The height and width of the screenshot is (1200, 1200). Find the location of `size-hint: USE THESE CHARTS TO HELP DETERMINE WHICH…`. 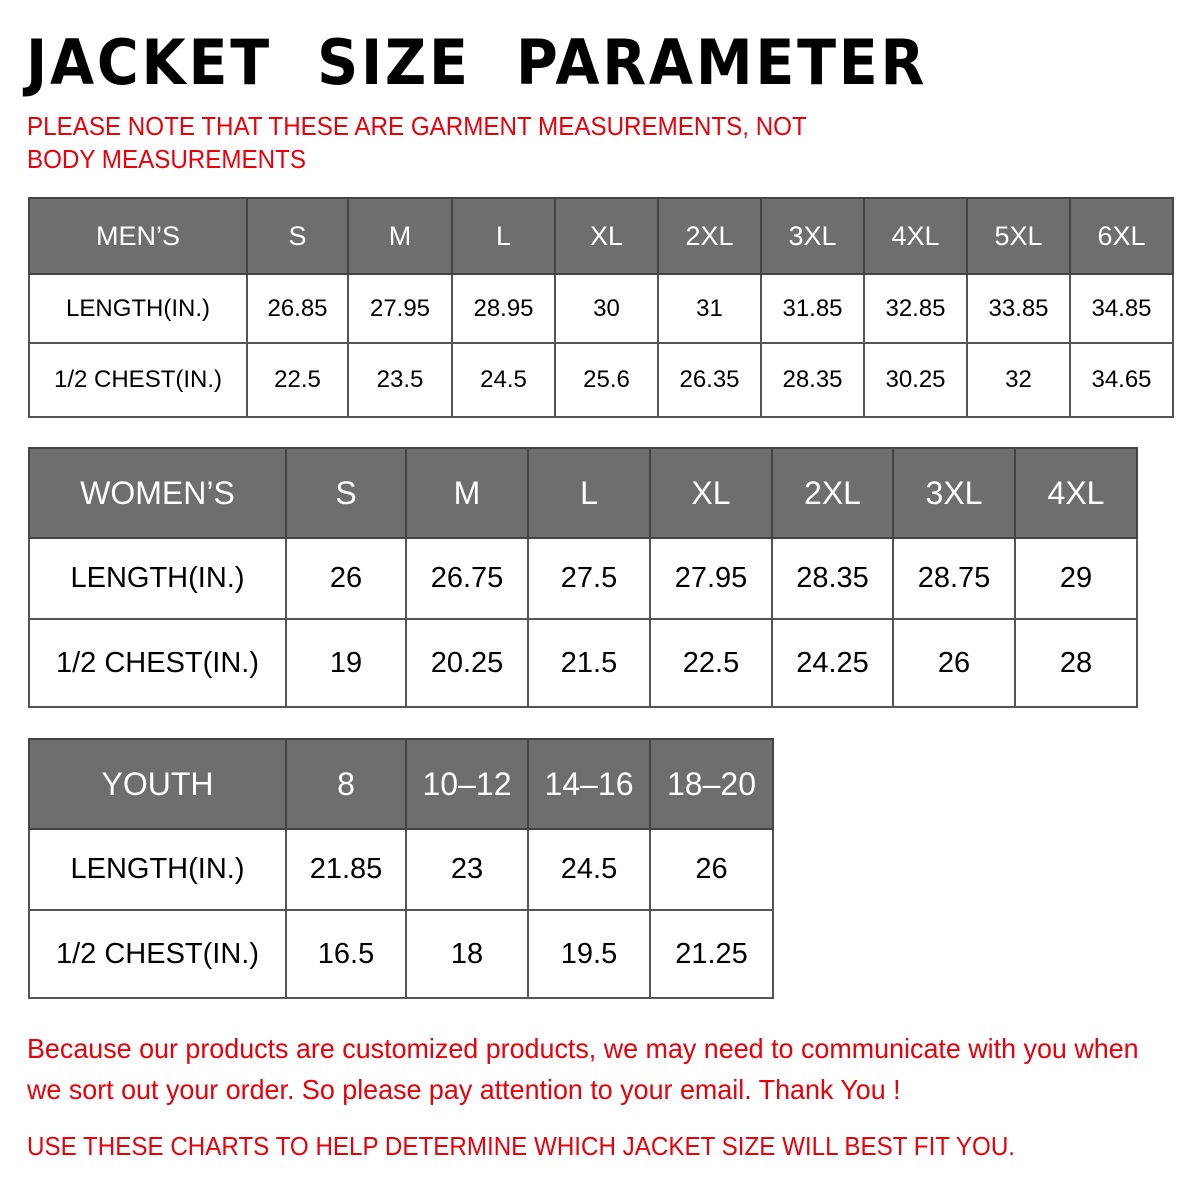

size-hint: USE THESE CHARTS TO HELP DETERMINE WHICH… is located at coordinates (521, 1146).